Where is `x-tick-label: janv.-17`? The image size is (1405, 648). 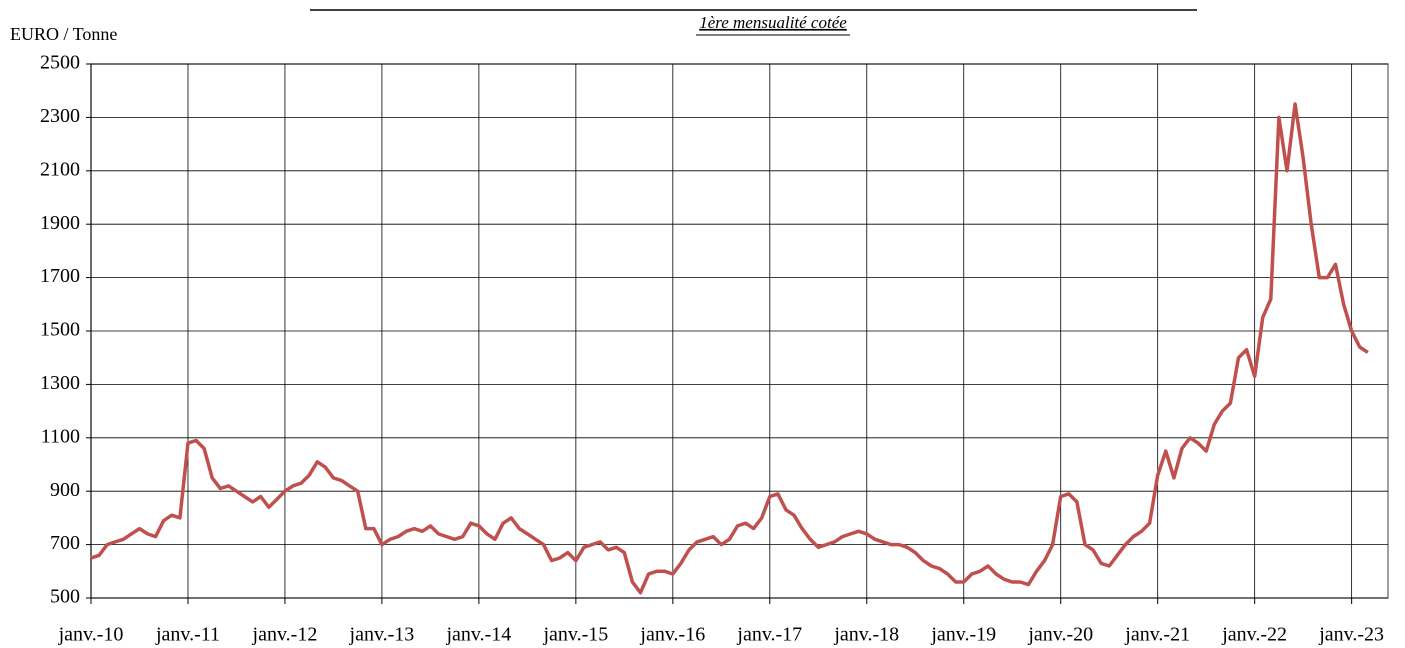
x-tick-label: janv.-17 is located at coordinates (769, 635).